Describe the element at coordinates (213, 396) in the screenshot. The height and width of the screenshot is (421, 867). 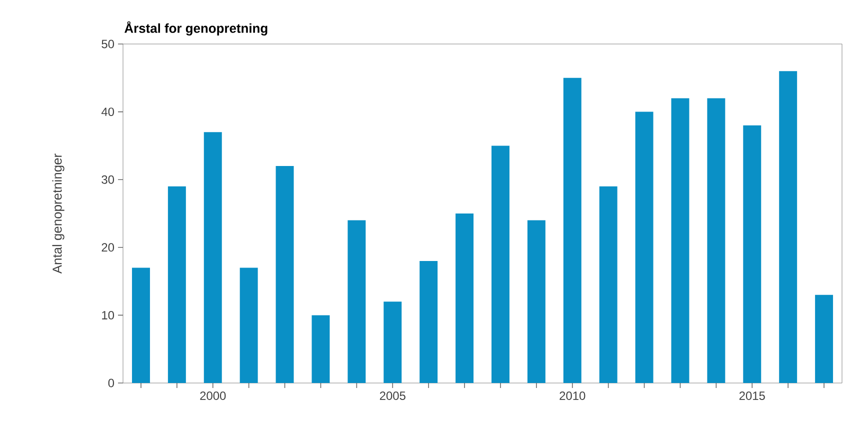
I see `x-tick-label: 2000` at that location.